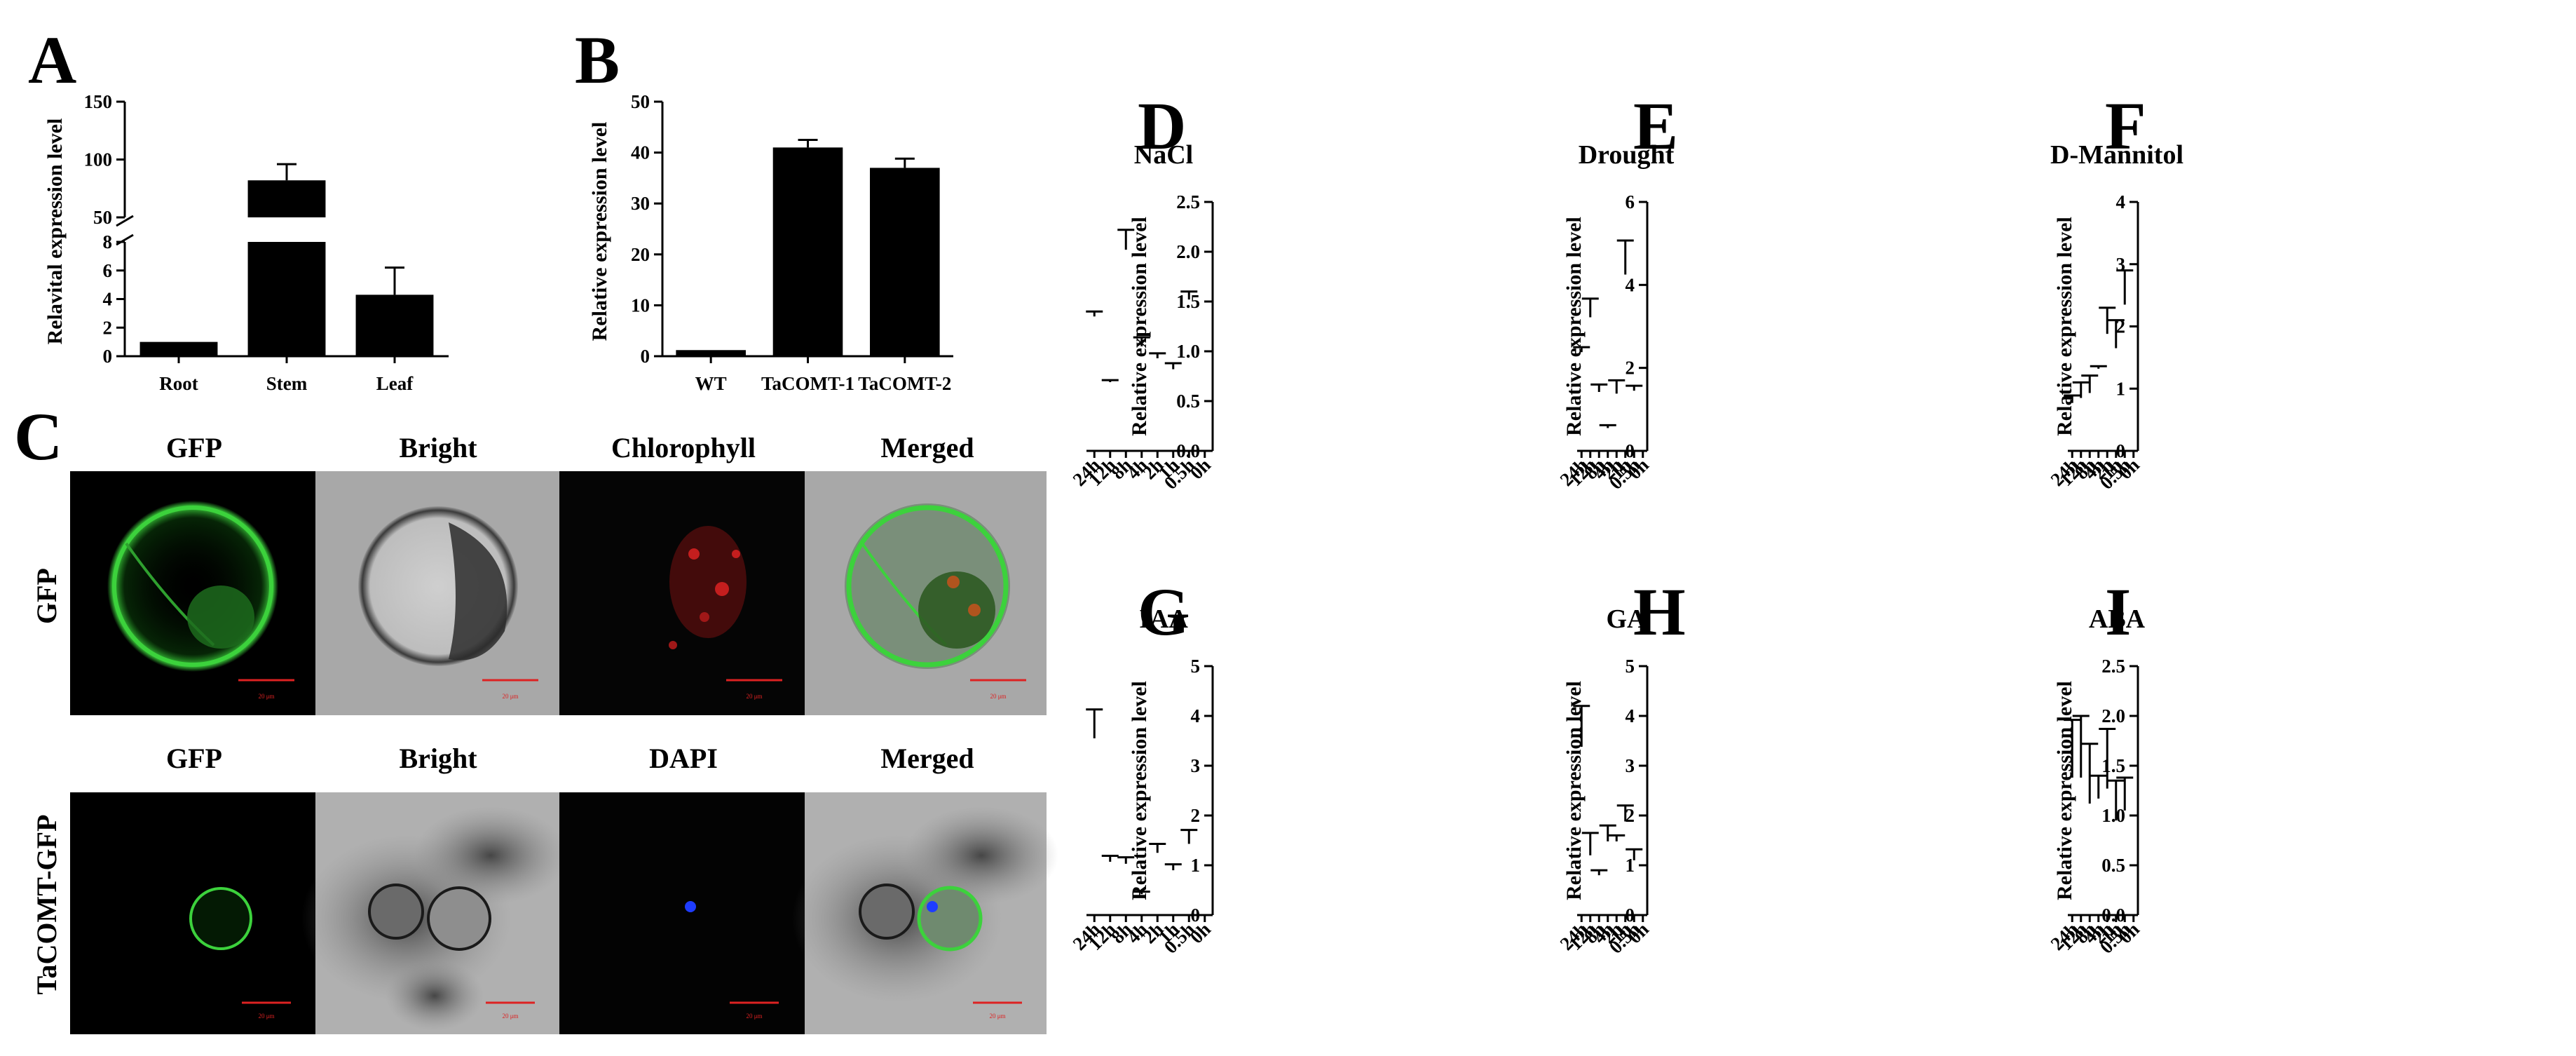  I want to click on col-header-merged-1: Merged, so click(927, 447).